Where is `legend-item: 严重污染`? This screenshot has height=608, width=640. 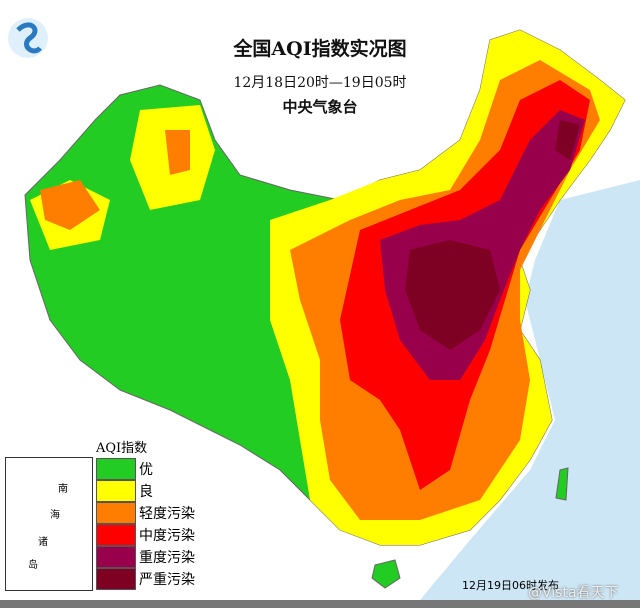
legend-item: 严重污染 is located at coordinates (145, 579).